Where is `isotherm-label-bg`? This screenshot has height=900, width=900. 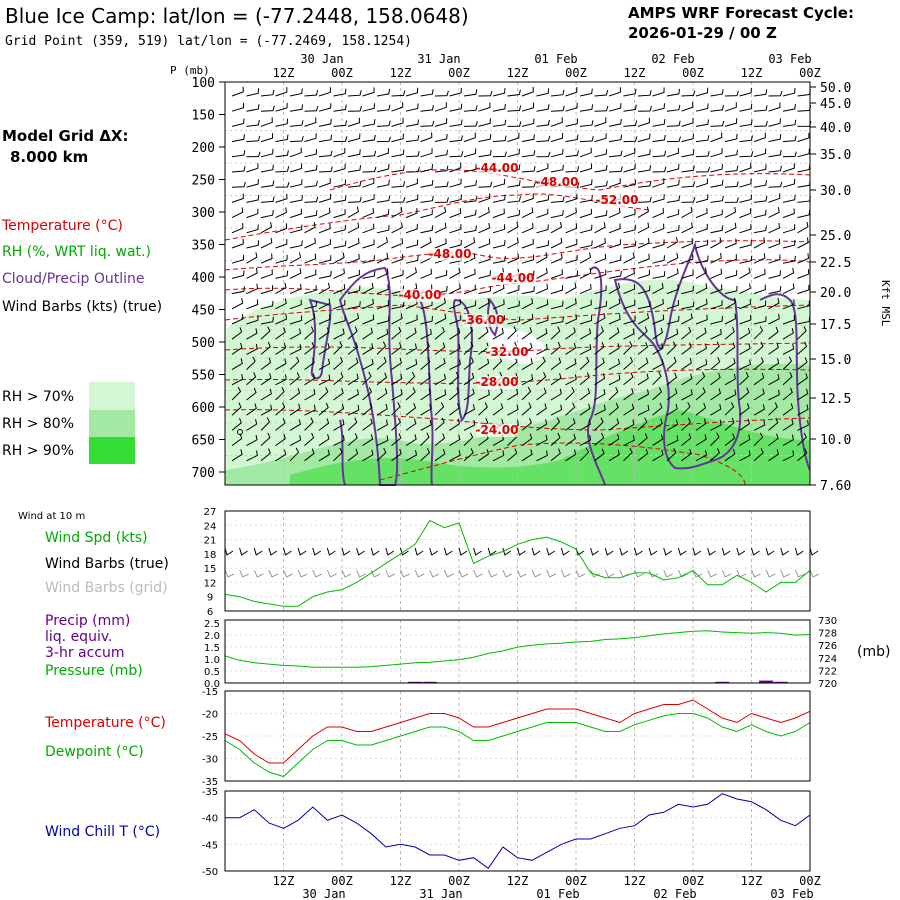
isotherm-label-bg is located at coordinates (507, 352).